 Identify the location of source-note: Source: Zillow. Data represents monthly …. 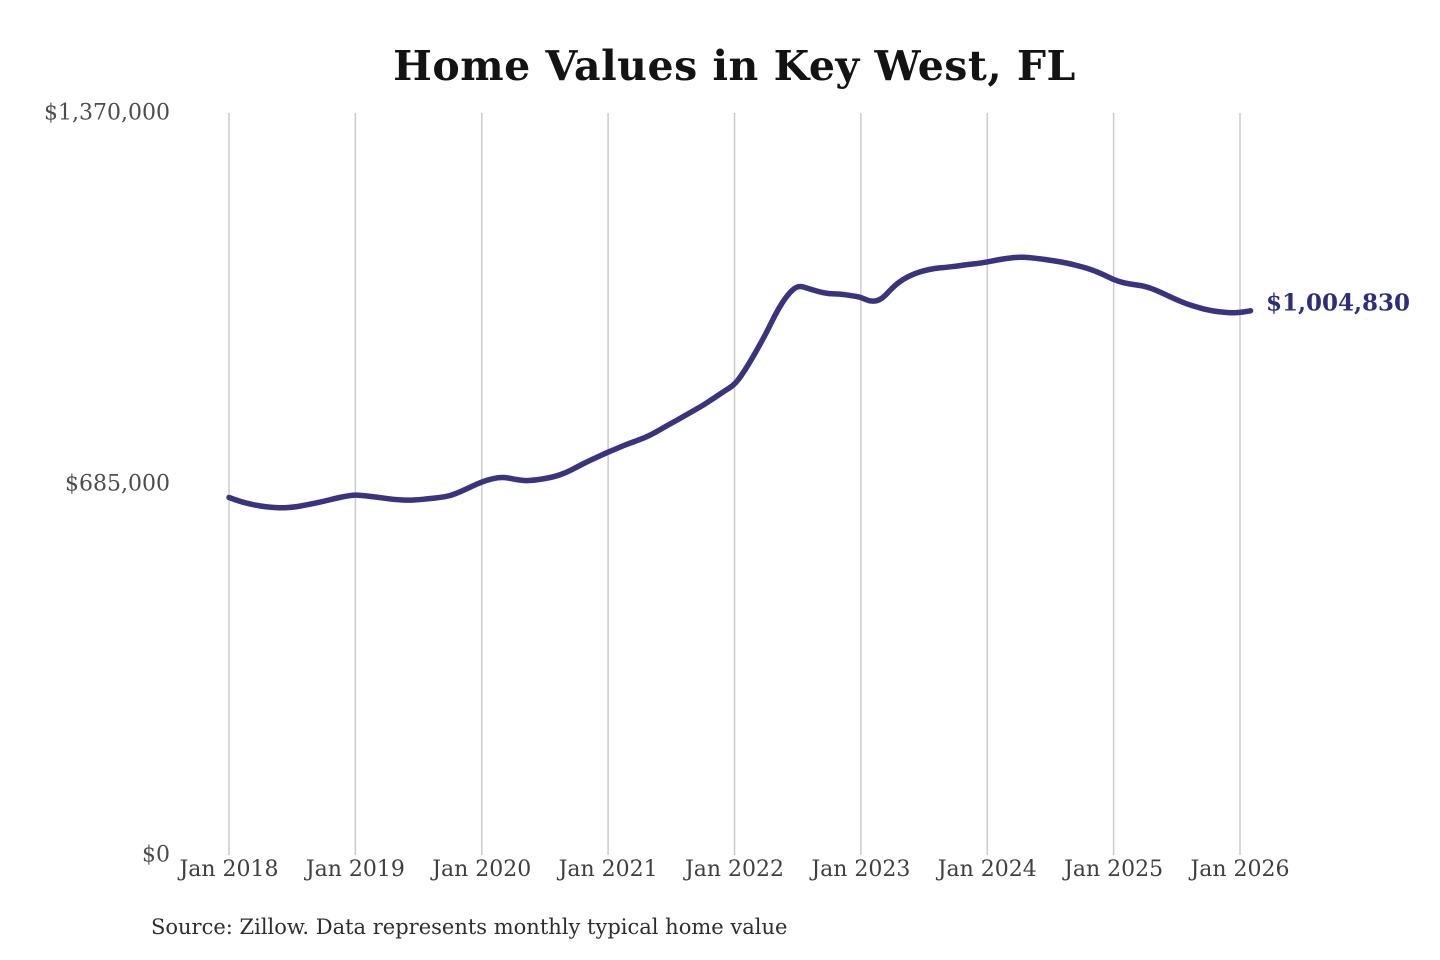
(469, 927).